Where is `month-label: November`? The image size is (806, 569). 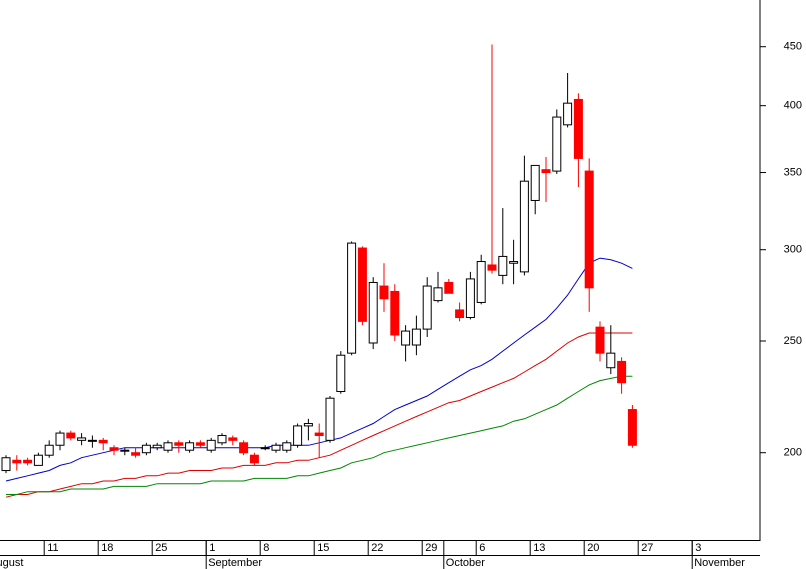
month-label: November is located at coordinates (719, 563).